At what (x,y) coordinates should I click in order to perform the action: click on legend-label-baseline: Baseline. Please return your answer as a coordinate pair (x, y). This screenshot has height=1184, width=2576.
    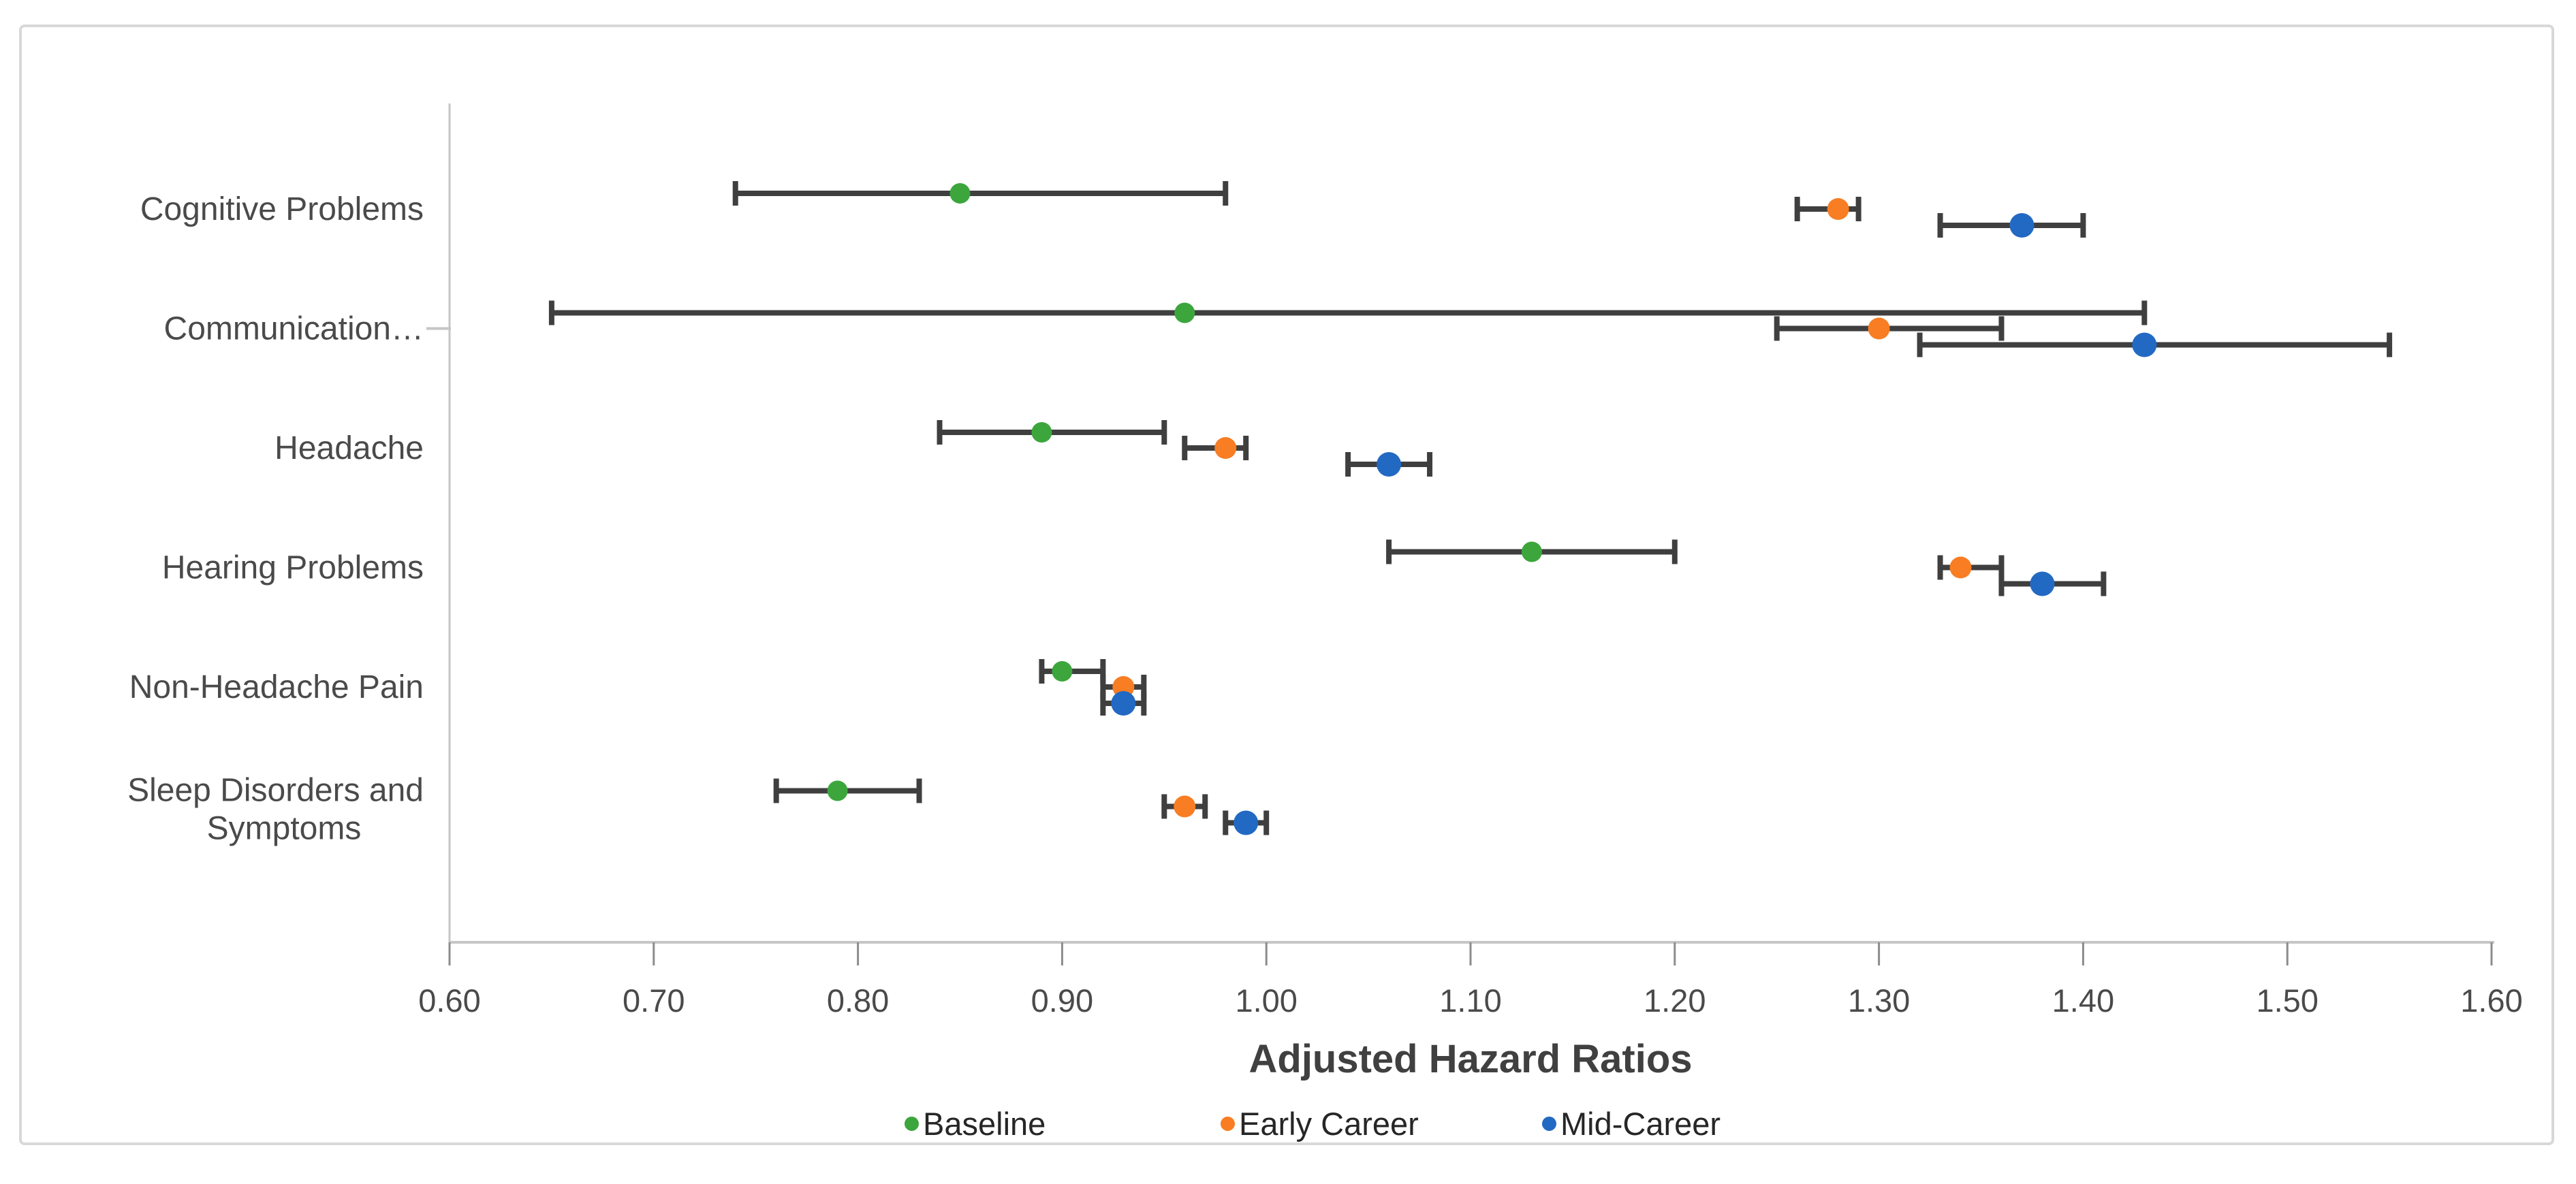
    Looking at the image, I should click on (984, 1123).